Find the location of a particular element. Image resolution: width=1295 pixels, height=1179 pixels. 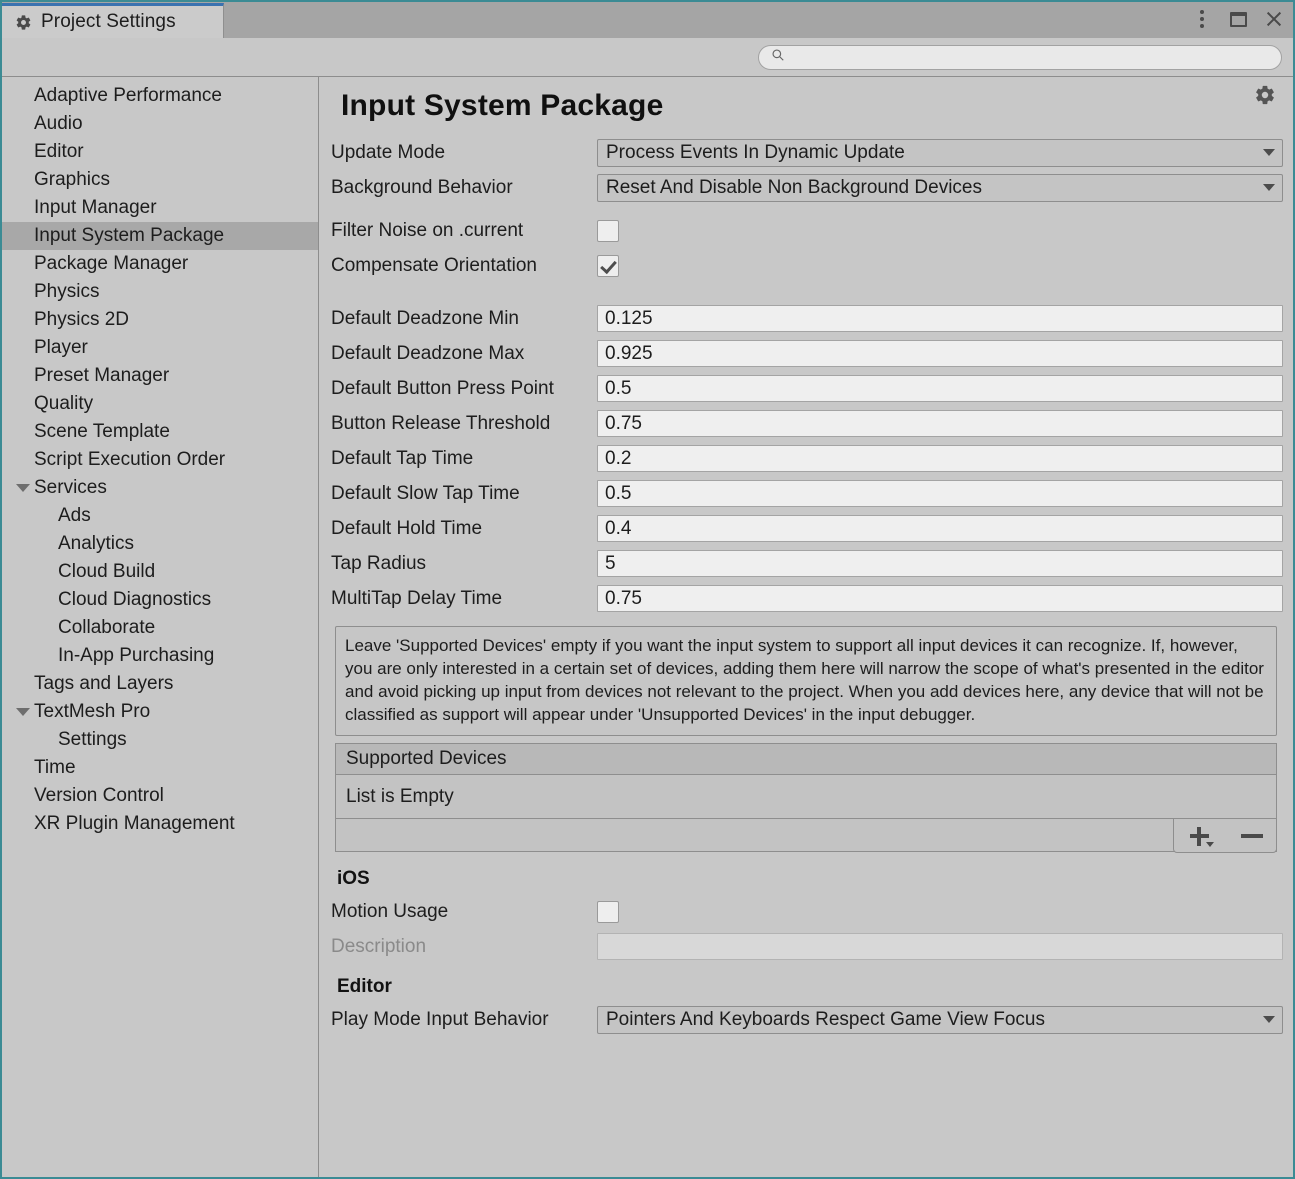

background-behavior-label: Background Behavior is located at coordinates (422, 187).